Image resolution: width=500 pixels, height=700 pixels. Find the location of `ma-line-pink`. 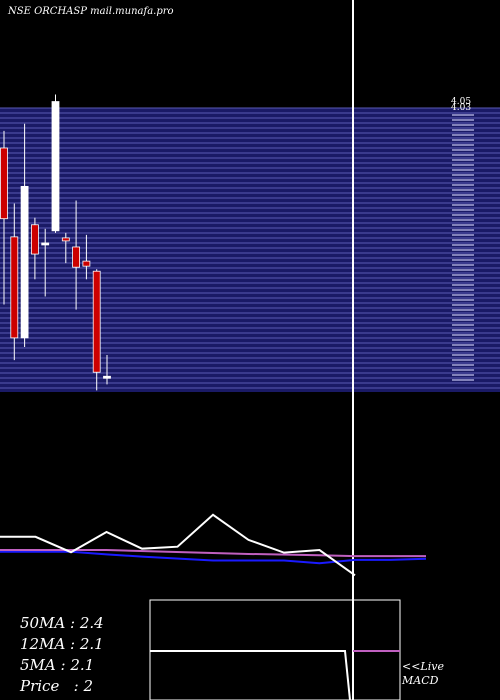

ma-line-pink is located at coordinates (213, 553).